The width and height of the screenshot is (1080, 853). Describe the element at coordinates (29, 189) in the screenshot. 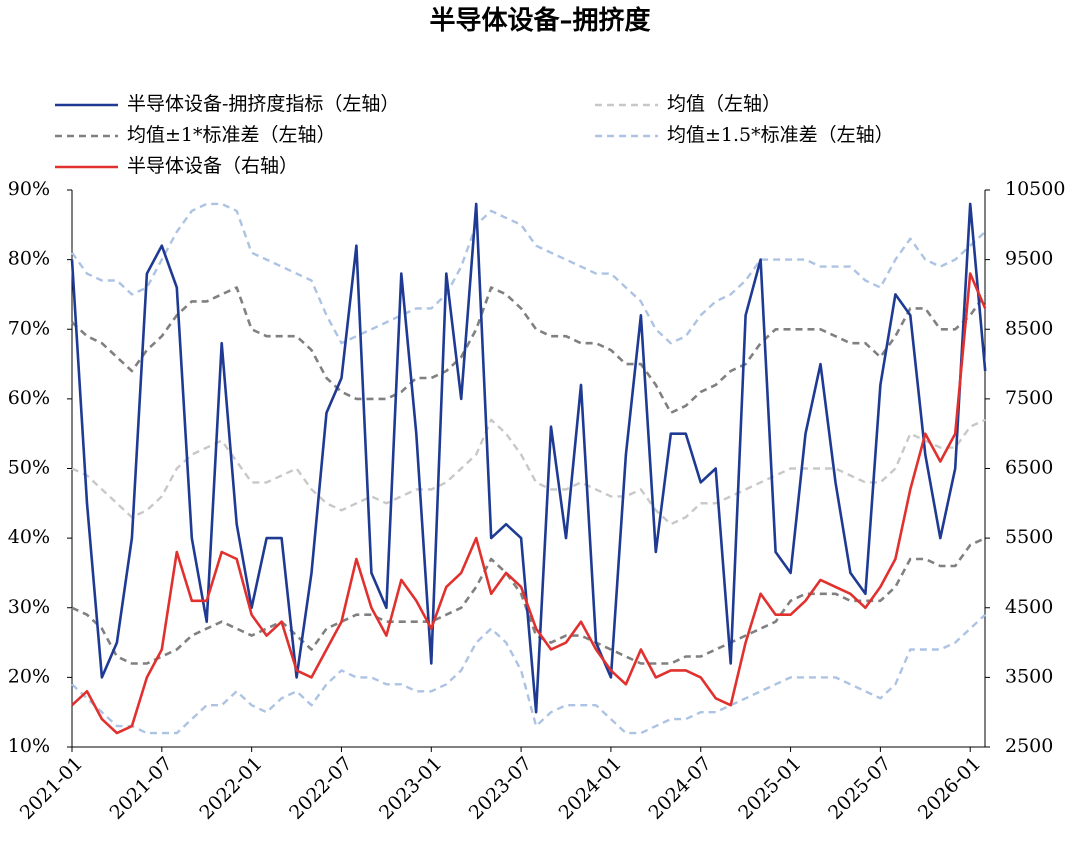

I see `y-tick-label: 90%` at that location.